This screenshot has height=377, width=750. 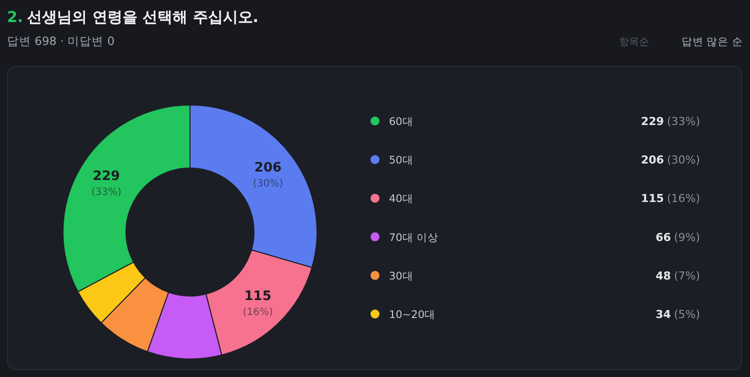 I want to click on data-label: 115 (16%), so click(x=257, y=303).